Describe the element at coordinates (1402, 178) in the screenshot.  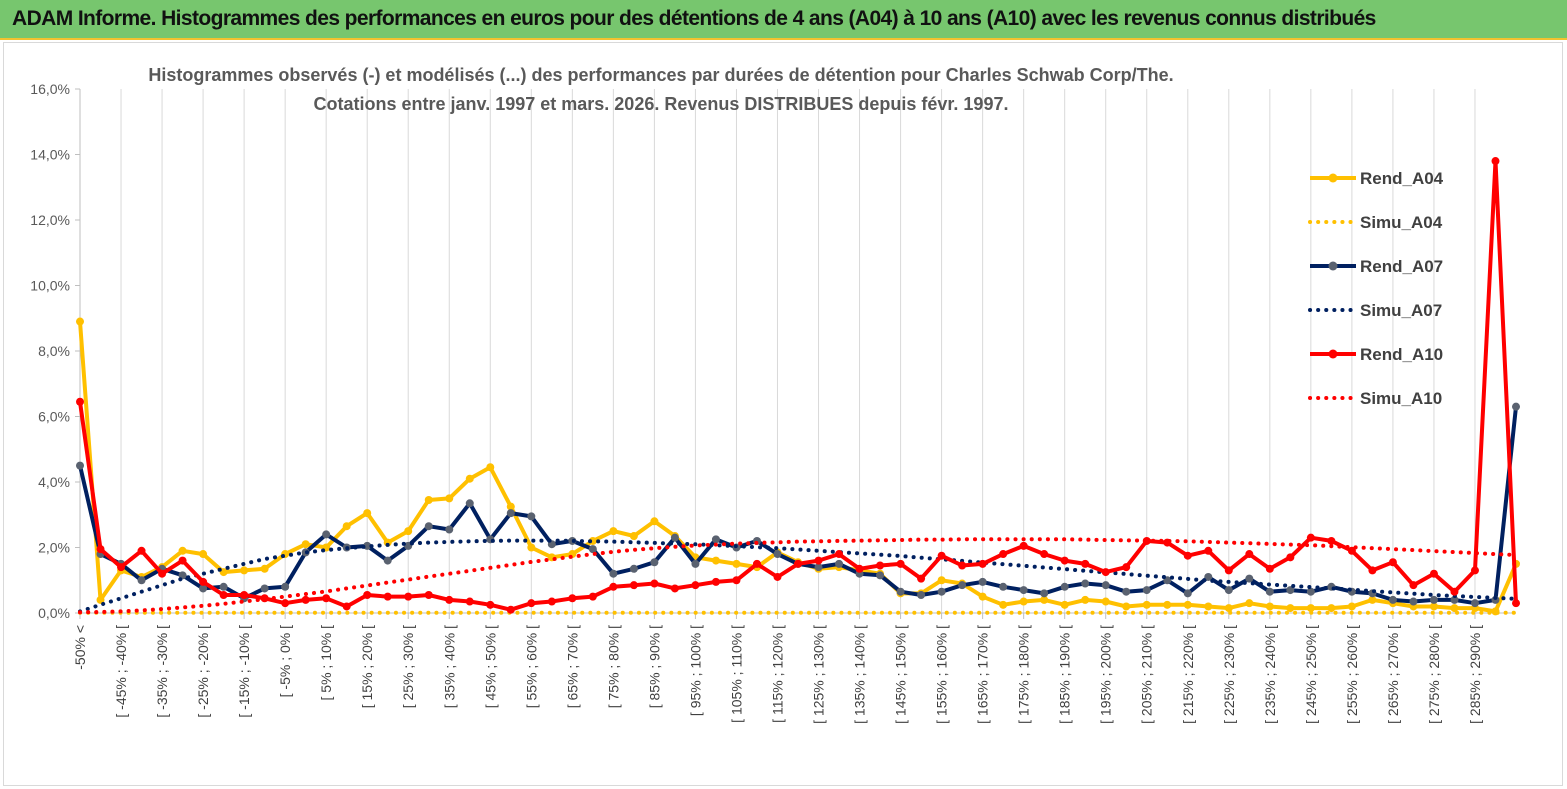
I see `legend-label: Rend_A04` at that location.